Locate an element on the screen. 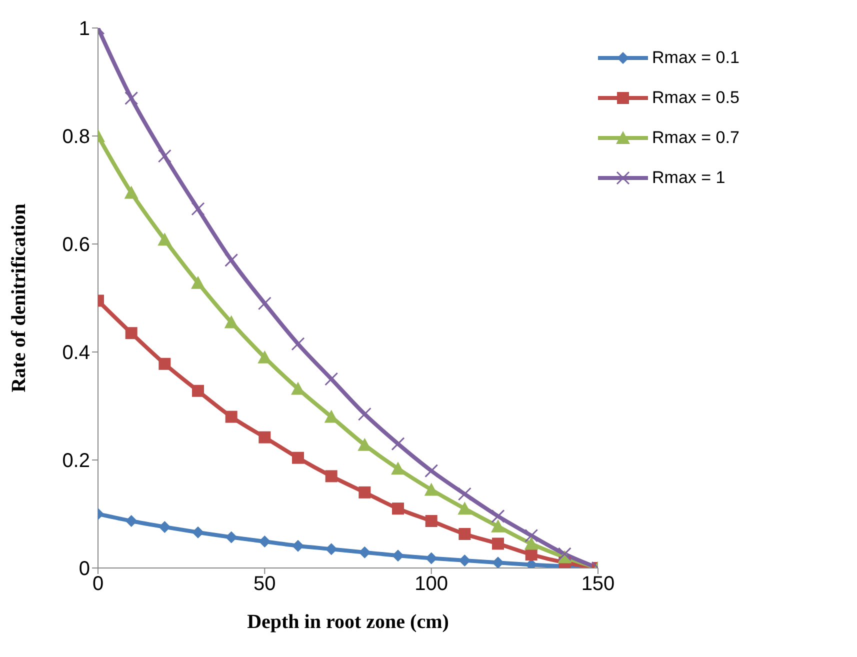 This screenshot has width=857, height=657. legend-label: Rmax = 0.7 is located at coordinates (696, 138).